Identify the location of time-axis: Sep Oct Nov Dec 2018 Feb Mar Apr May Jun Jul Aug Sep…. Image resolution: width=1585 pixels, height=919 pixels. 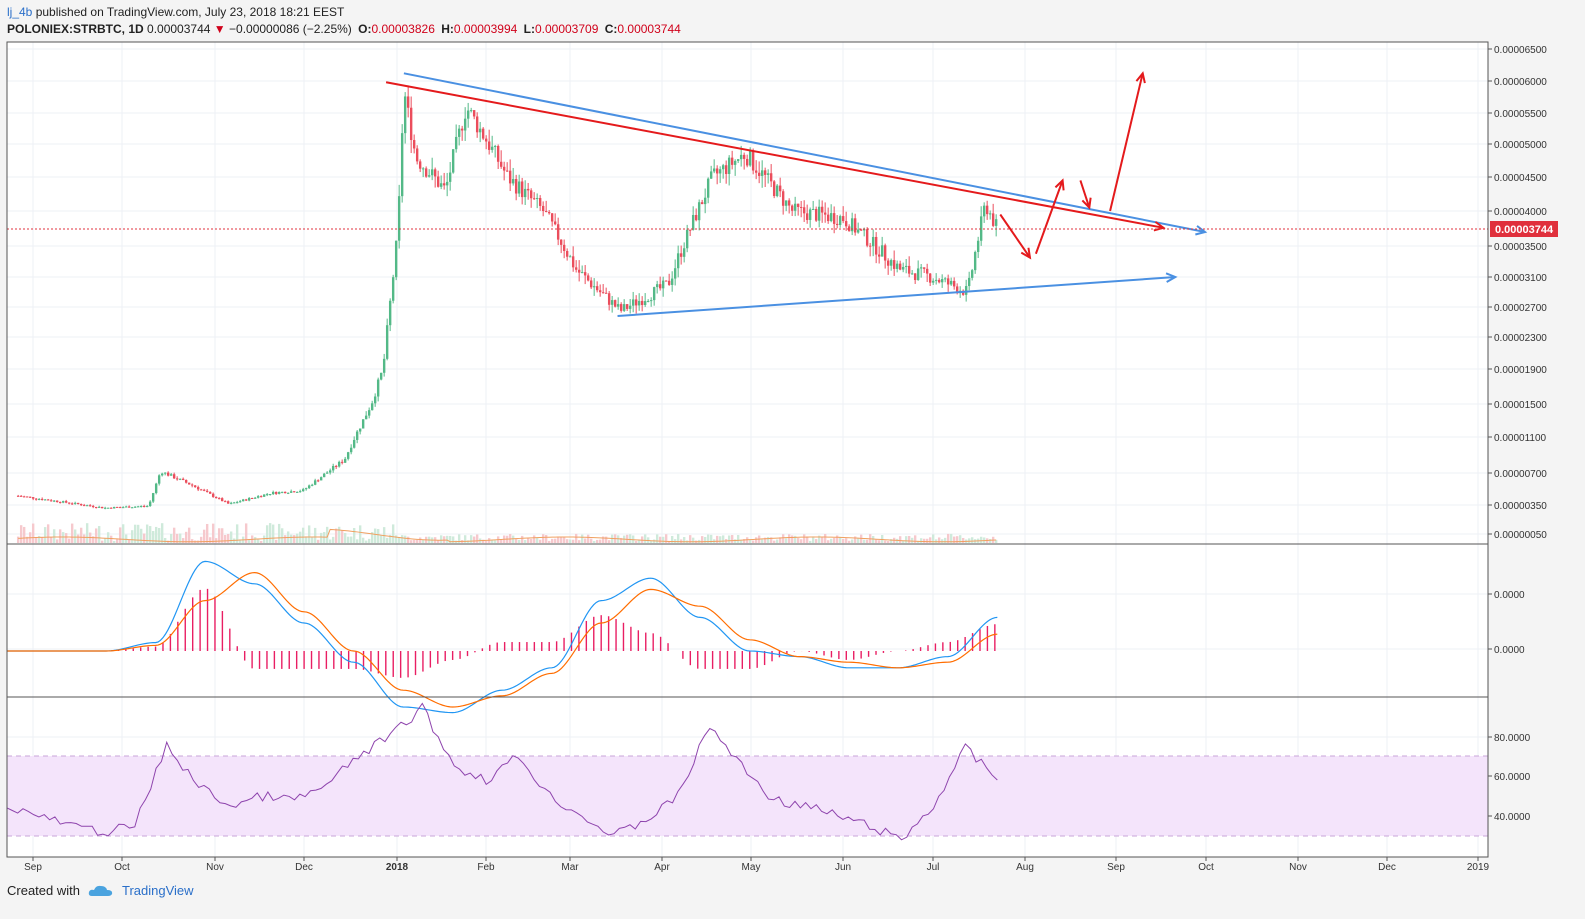
(757, 865).